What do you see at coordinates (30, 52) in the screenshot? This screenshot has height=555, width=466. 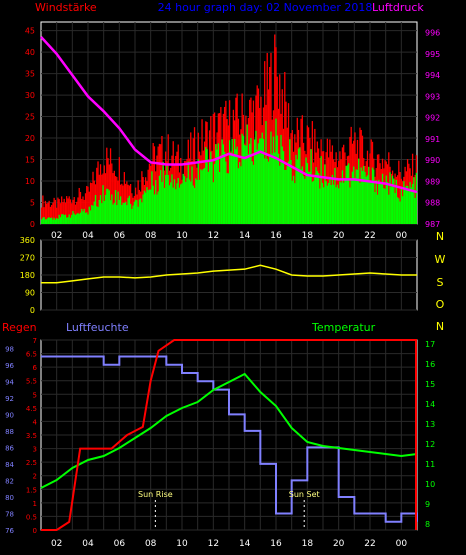 I see `wind-axis-tick: 40` at bounding box center [30, 52].